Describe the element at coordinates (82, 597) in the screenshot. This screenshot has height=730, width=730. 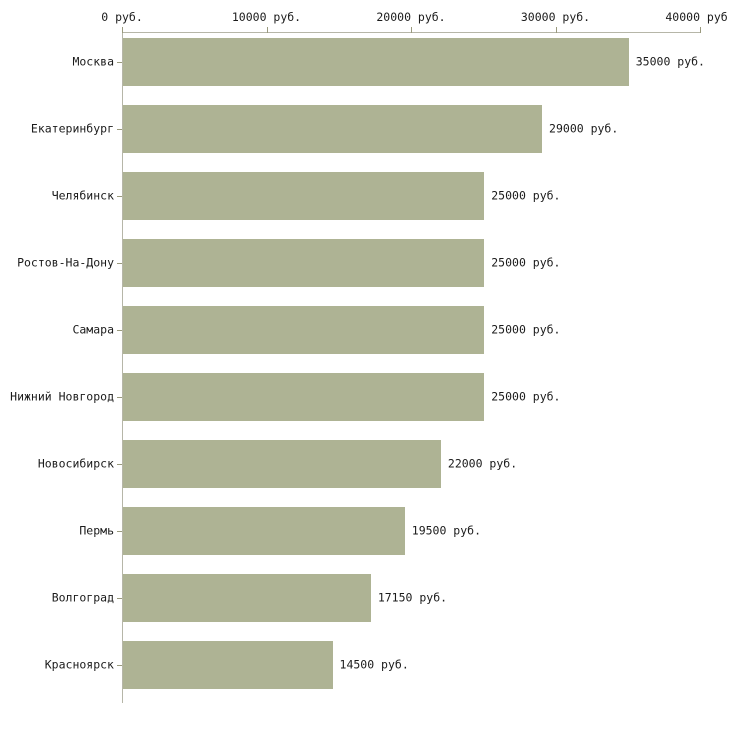
I see `y-axis-category-label: Волгоград` at that location.